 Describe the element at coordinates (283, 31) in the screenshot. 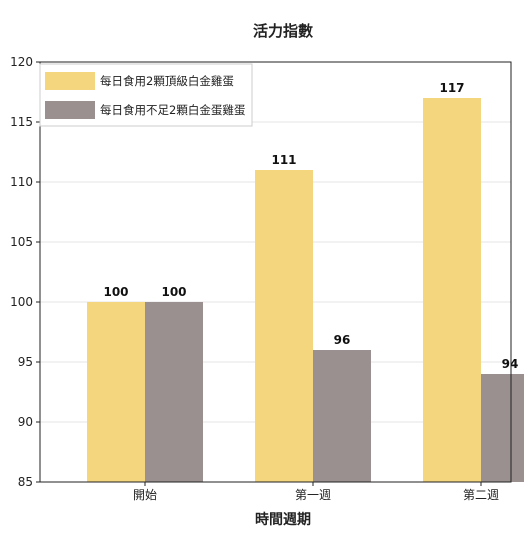

I see `chart-title: 活力指數` at that location.